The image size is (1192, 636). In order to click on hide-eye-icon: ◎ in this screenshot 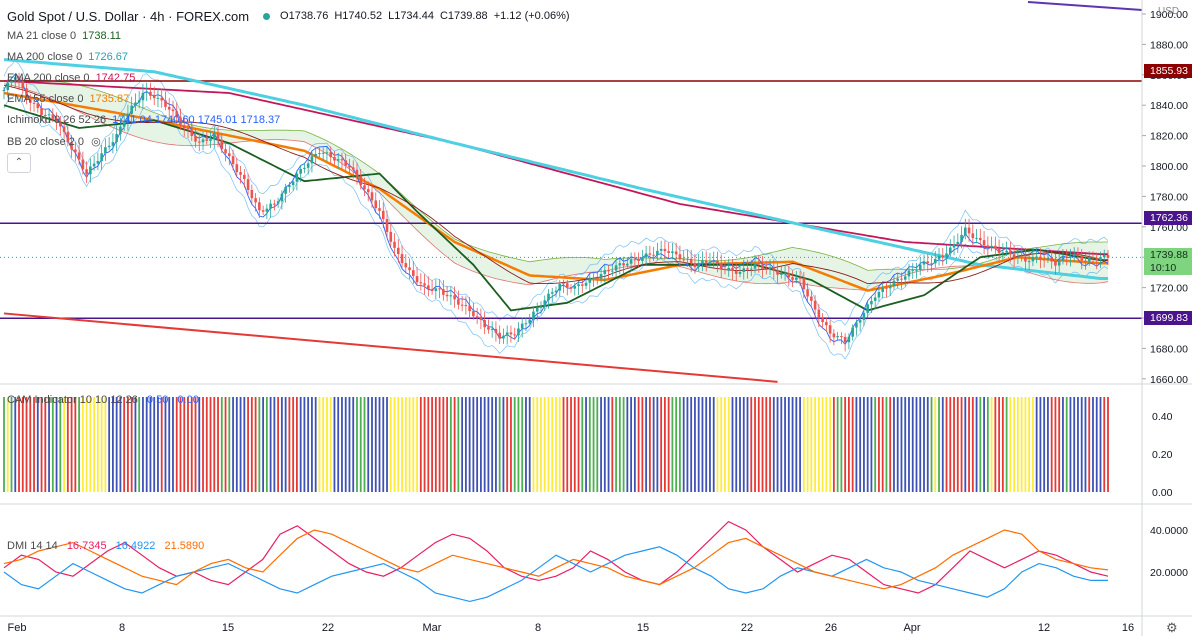, I will do `click(96, 142)`.